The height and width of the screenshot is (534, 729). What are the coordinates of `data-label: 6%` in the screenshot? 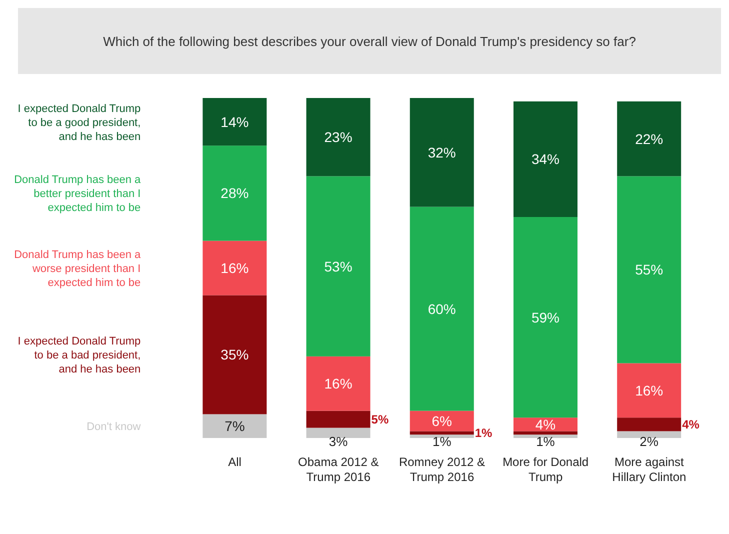 It's located at (442, 421).